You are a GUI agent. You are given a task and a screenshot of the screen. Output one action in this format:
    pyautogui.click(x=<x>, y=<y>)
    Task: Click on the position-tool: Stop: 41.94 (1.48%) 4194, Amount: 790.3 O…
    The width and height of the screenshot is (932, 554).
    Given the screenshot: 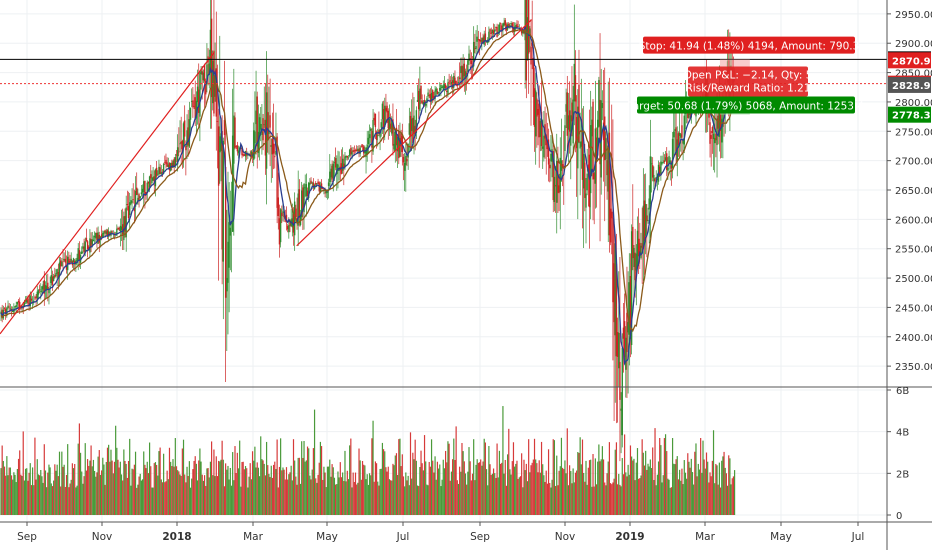 What is the action you would take?
    pyautogui.click(x=745, y=75)
    